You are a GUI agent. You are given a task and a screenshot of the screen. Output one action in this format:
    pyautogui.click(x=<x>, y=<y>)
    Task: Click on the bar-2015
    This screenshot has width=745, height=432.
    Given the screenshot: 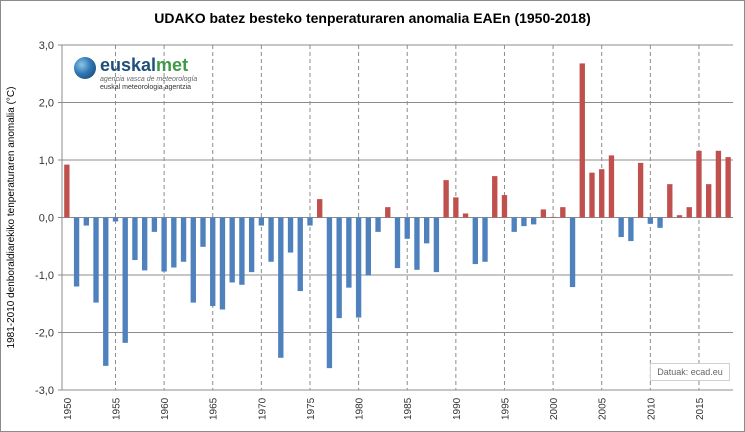 What is the action you would take?
    pyautogui.click(x=699, y=184)
    